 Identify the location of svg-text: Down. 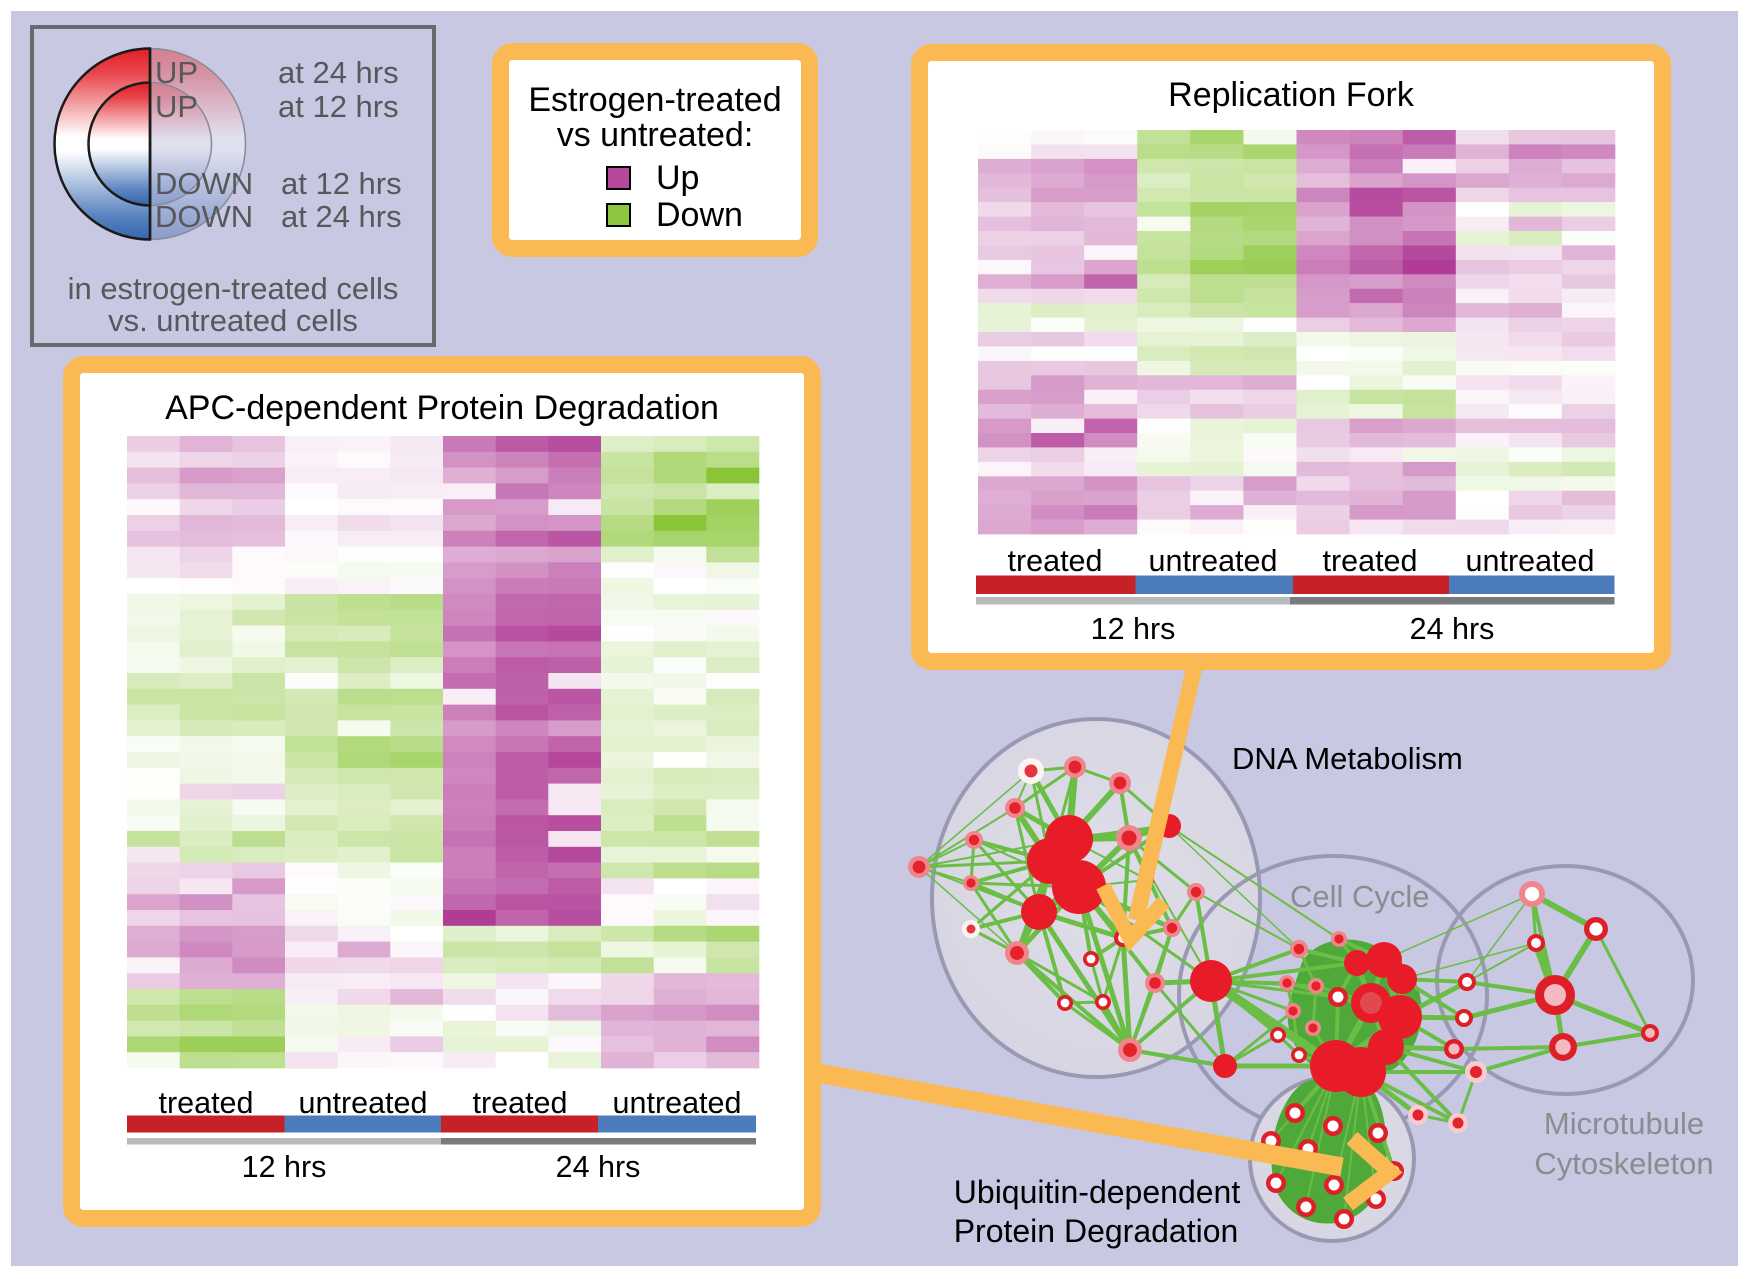
(699, 215).